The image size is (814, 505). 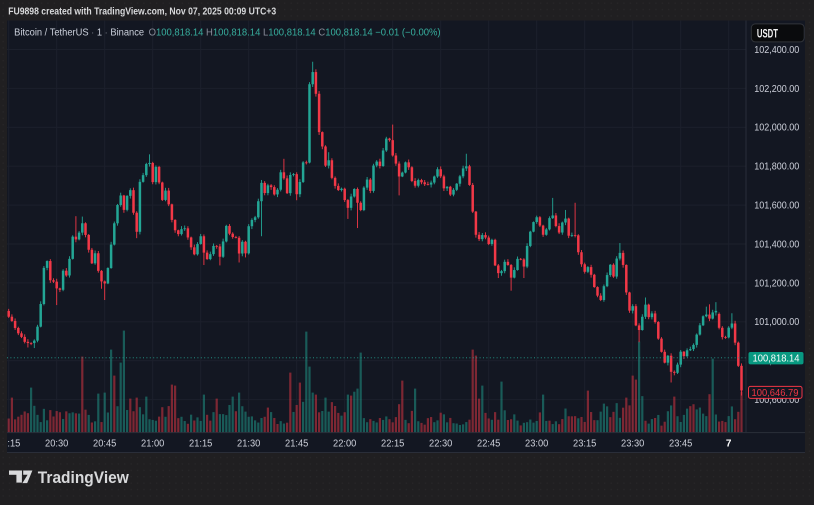 I want to click on svg-text: 7, so click(x=729, y=444).